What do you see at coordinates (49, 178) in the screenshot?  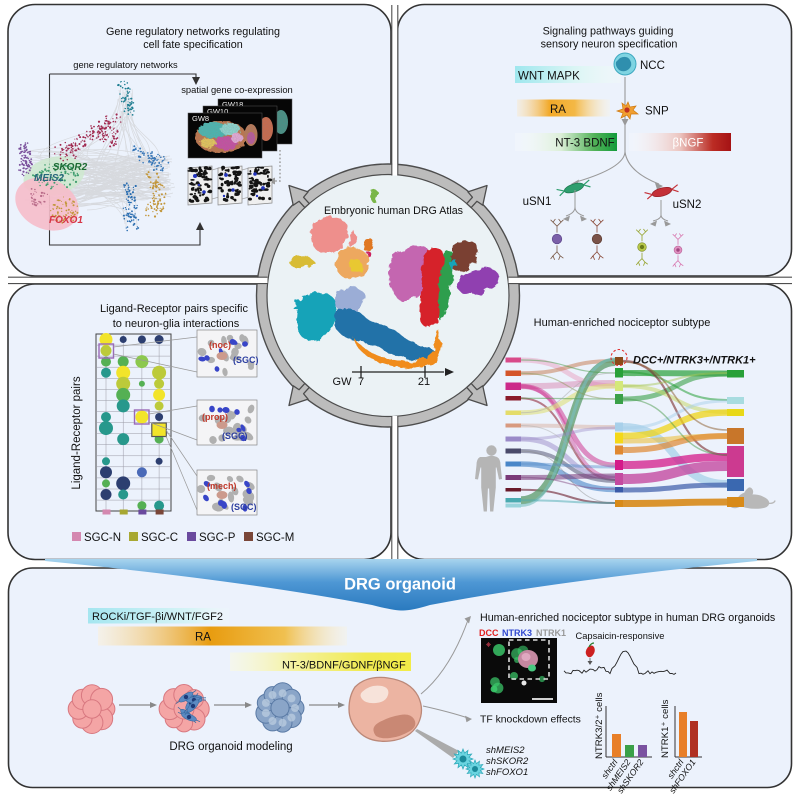 I see `svg-text: MEIS2` at bounding box center [49, 178].